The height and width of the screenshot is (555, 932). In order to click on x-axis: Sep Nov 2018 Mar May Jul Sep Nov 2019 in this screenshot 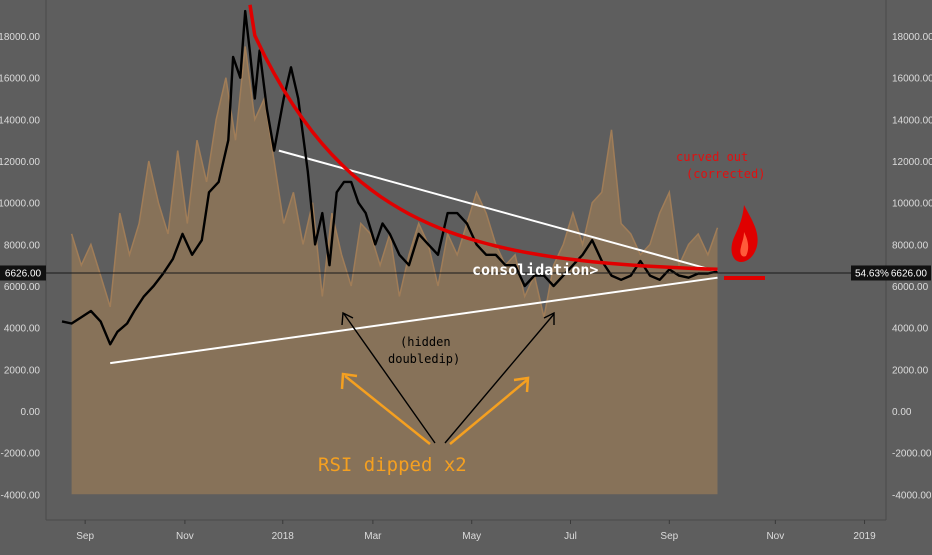, I will do `click(476, 531)`.